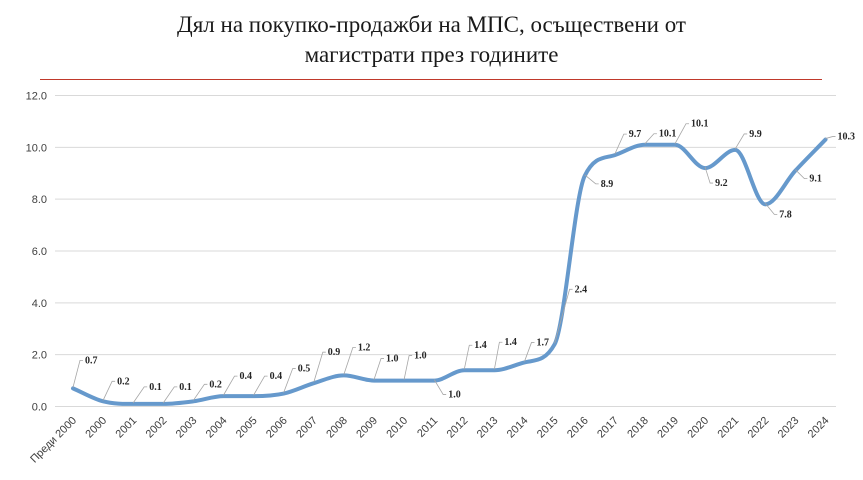  What do you see at coordinates (127, 428) in the screenshot?
I see `x-tick-label: 2001` at bounding box center [127, 428].